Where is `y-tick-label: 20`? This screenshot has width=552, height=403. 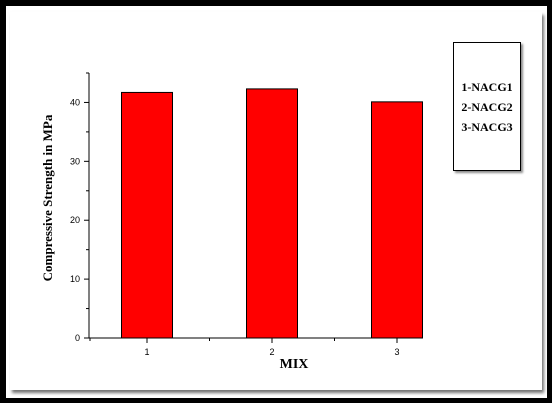
y-tick-label: 20 is located at coordinates (75, 220).